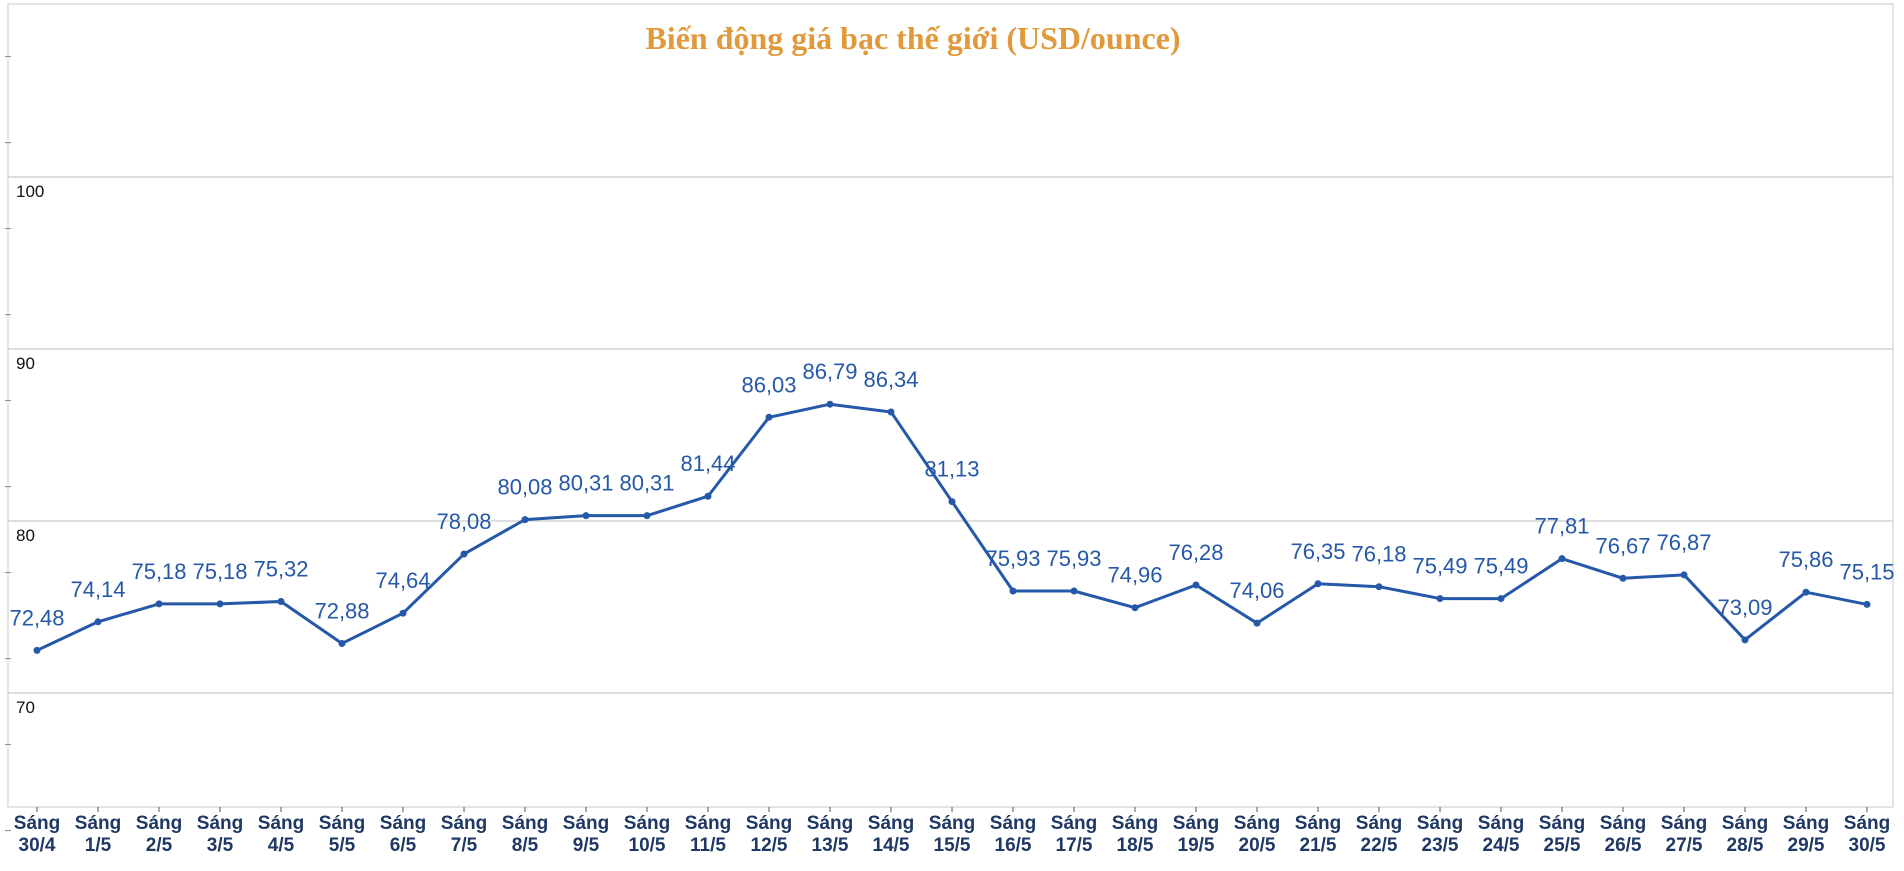  Describe the element at coordinates (891, 845) in the screenshot. I see `x-tick-label: 14/5` at that location.